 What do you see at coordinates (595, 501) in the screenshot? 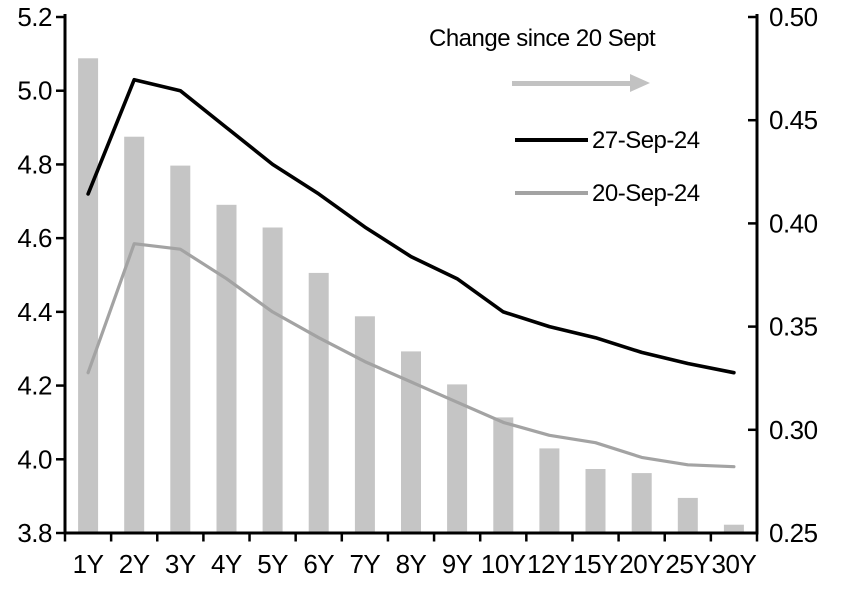
I see `bar-change-15Y` at bounding box center [595, 501].